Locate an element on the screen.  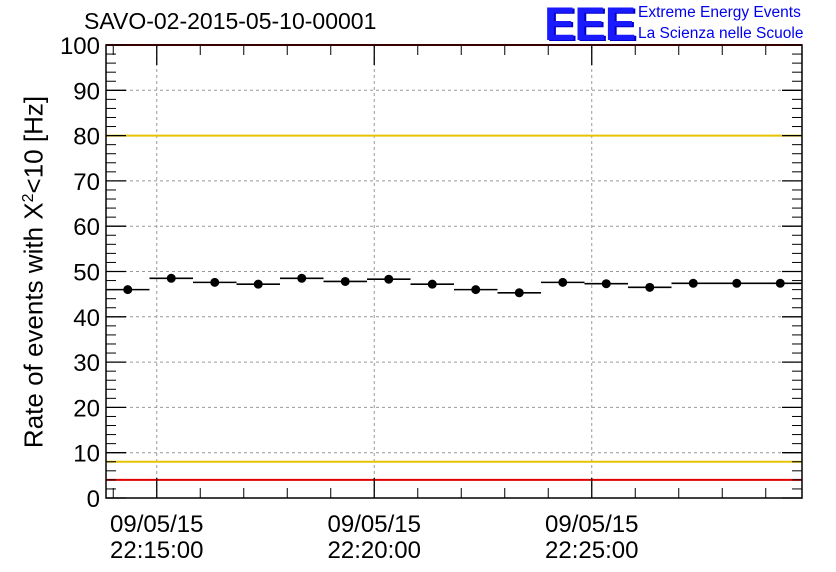
y-tick-label: 30 is located at coordinates (86, 363).